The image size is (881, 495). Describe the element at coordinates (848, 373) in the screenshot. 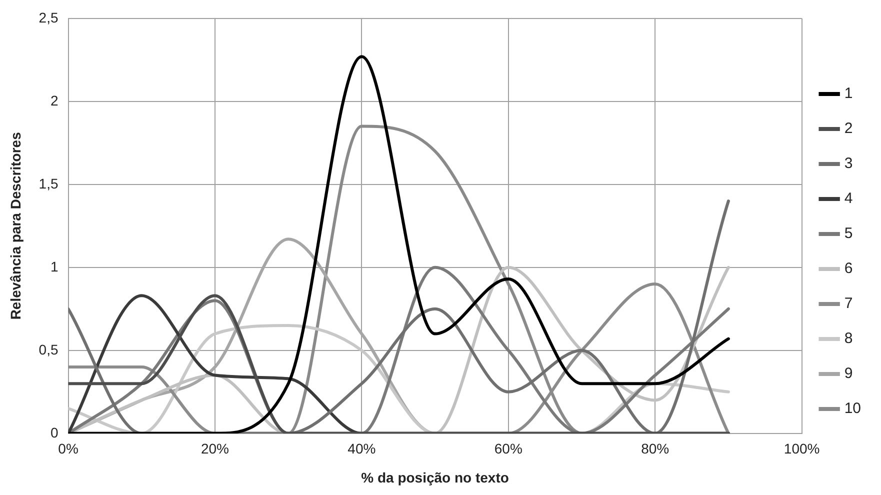

I see `legend-label: 9` at that location.